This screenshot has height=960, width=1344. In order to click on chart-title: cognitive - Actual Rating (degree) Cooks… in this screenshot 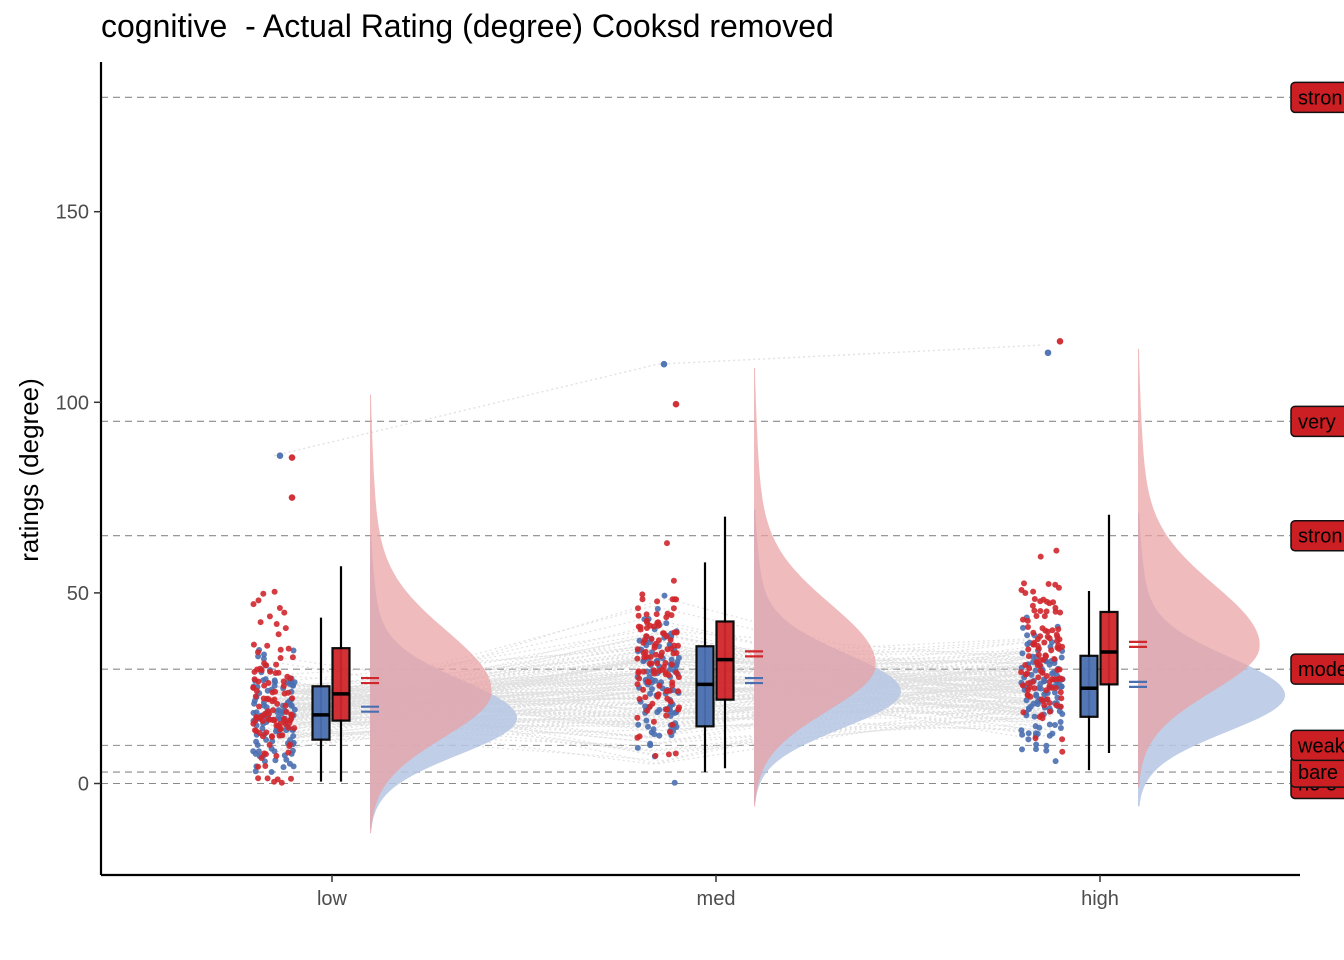, I will do `click(467, 26)`.